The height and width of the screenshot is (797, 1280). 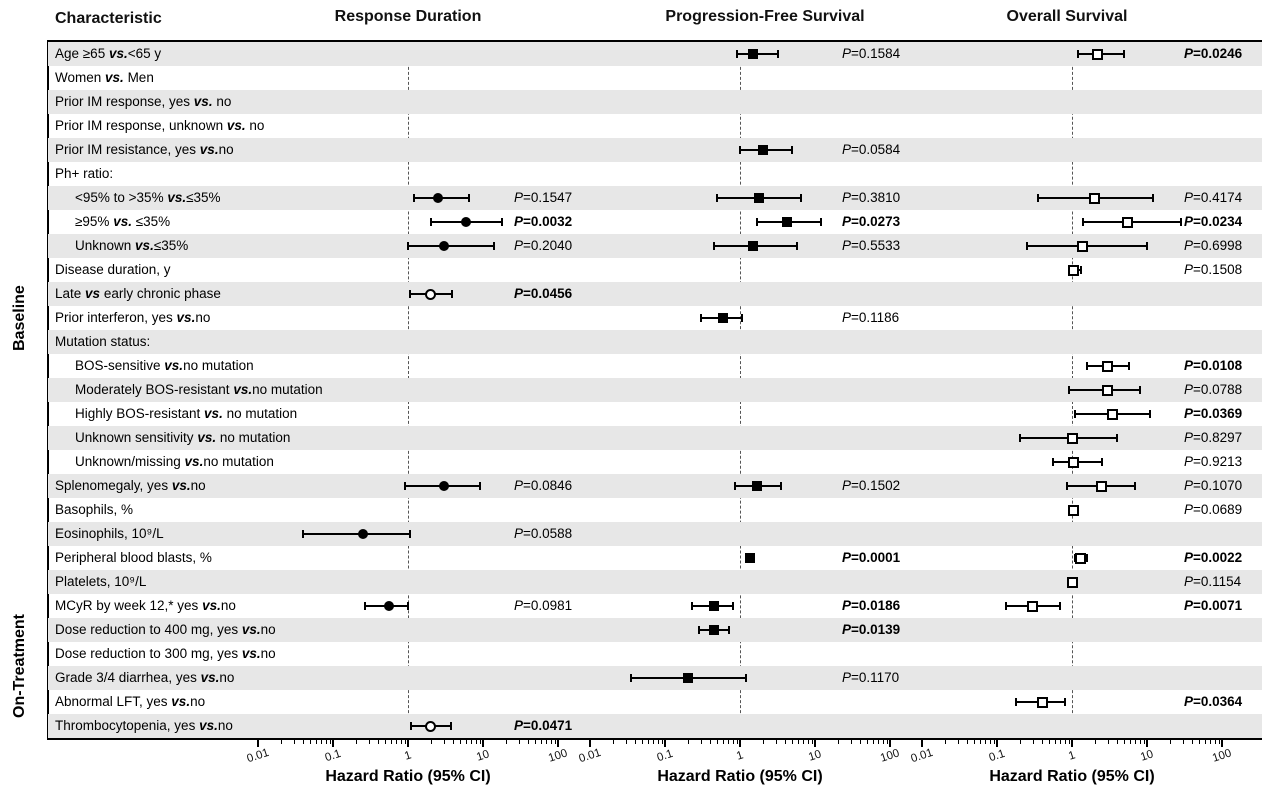 I want to click on ci-whisker, so click(x=356, y=534).